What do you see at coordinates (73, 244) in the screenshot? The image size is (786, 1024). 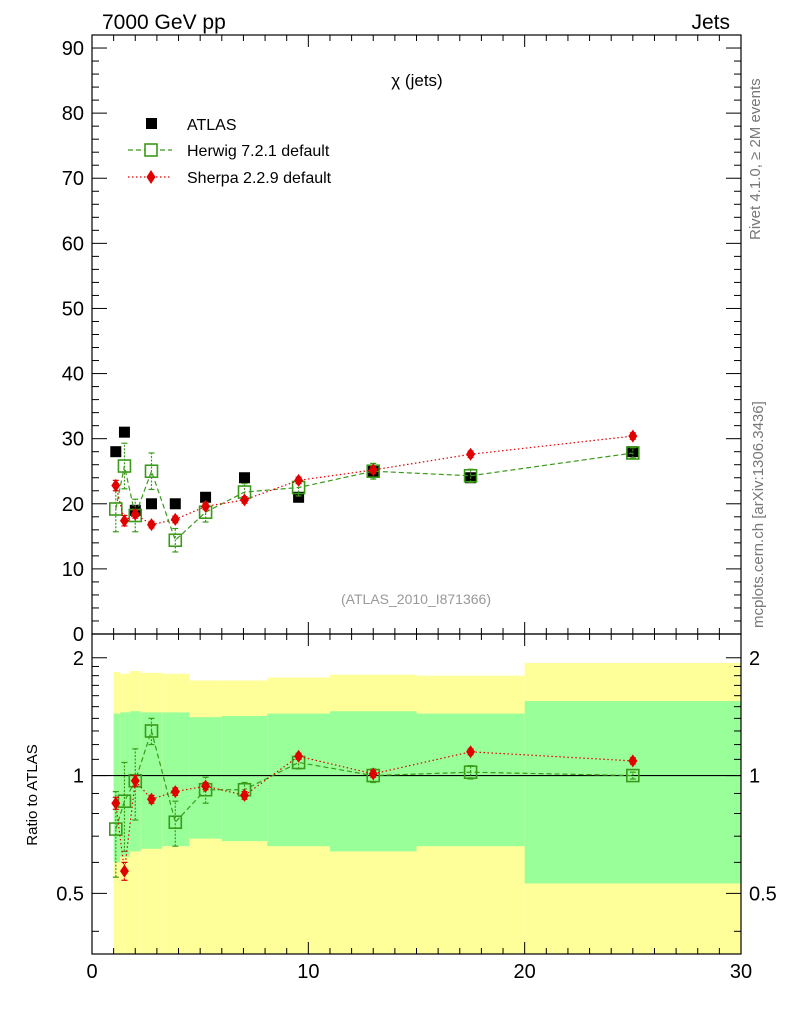 I see `main-y-tick-label: 60` at bounding box center [73, 244].